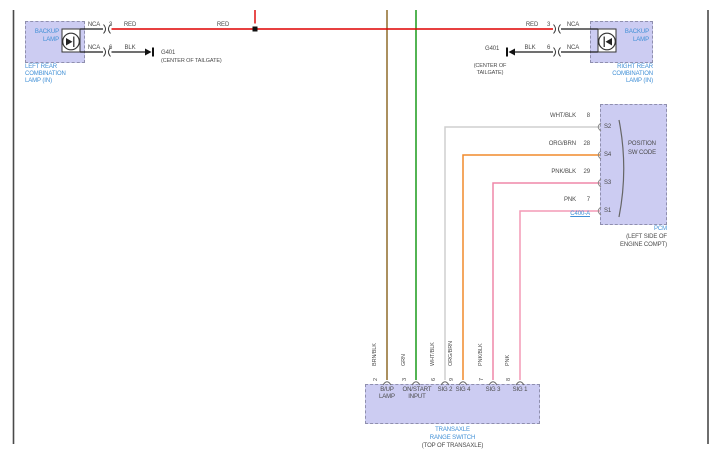 The height and width of the screenshot is (456, 721). Describe the element at coordinates (588, 200) in the screenshot. I see `pcm-pin-num-s1: 7` at that location.